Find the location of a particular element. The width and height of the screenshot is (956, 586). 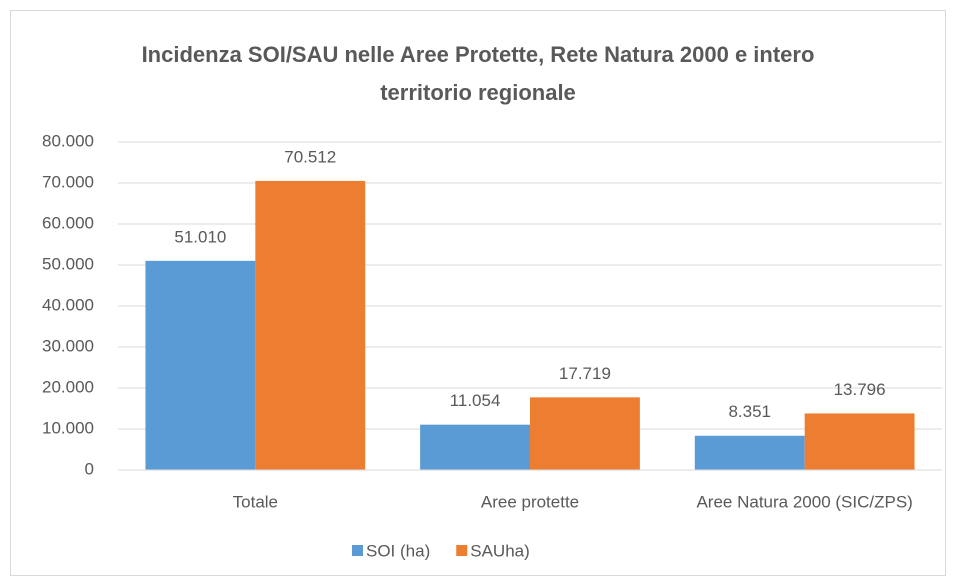

x-tick-label: Totale is located at coordinates (255, 501).